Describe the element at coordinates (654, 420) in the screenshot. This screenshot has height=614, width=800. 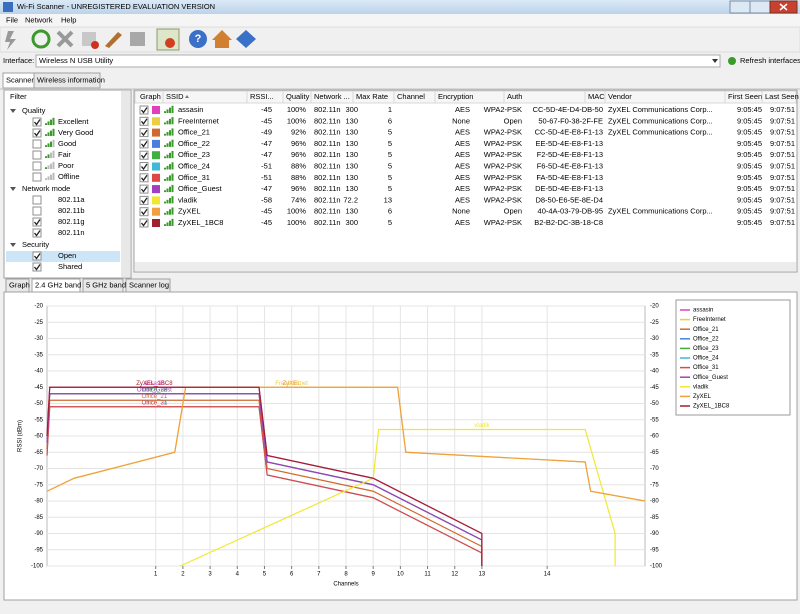
I see `y2-tick-label: -55` at that location.